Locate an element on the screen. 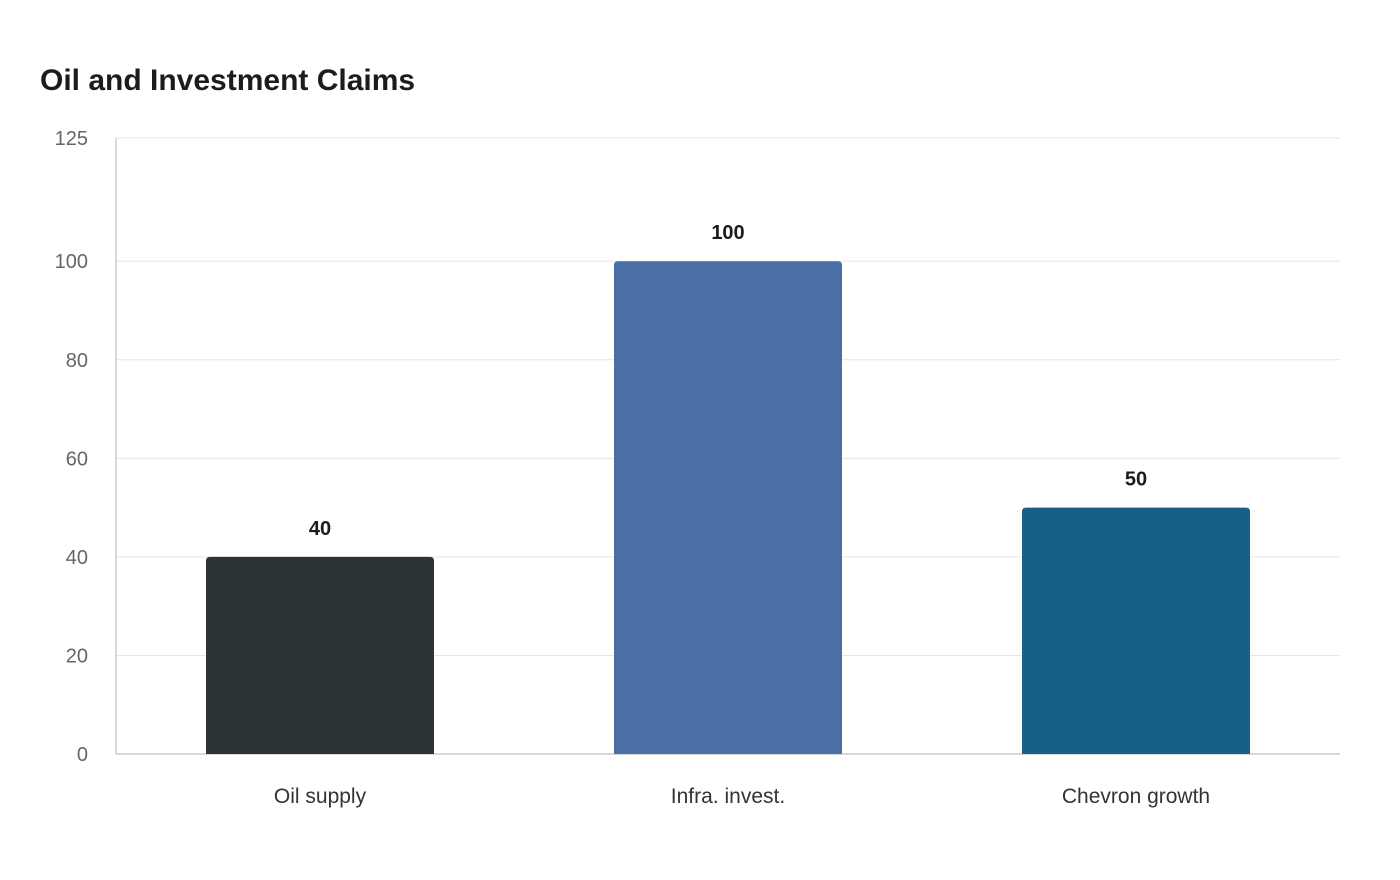  bar-oil-supply is located at coordinates (320, 655).